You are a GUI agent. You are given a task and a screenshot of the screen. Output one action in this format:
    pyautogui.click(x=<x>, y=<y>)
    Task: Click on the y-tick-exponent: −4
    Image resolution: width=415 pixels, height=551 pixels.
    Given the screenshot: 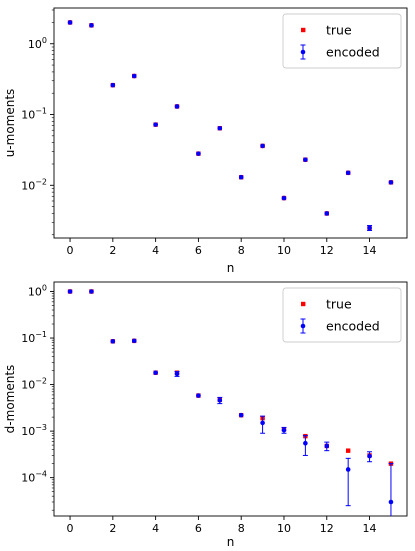 What is the action you would take?
    pyautogui.click(x=41, y=474)
    